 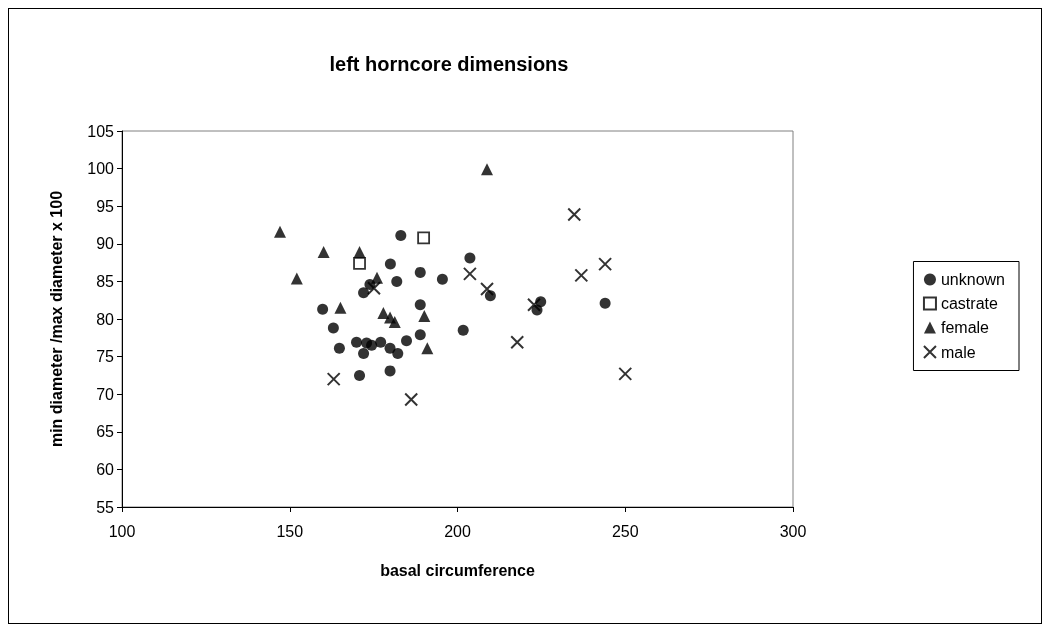 What do you see at coordinates (105, 394) in the screenshot?
I see `y-tick-label: 70` at bounding box center [105, 394].